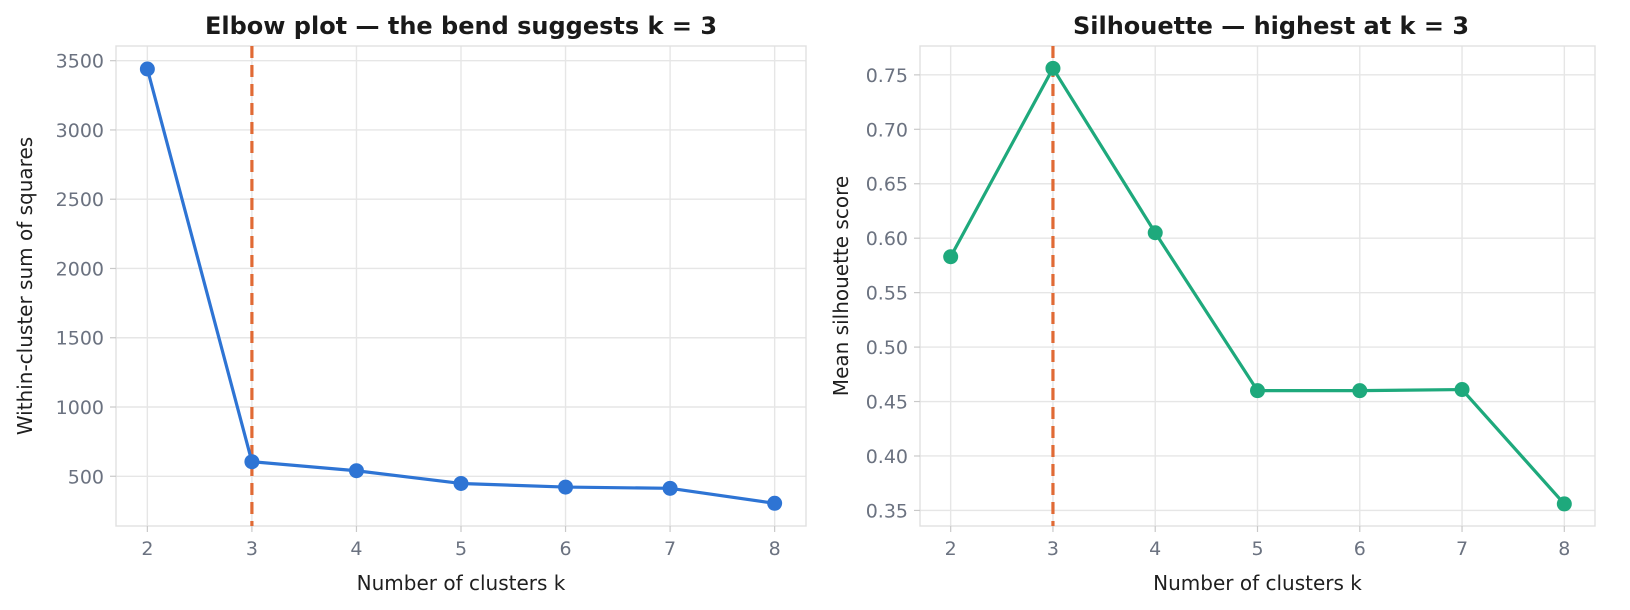 The image size is (1630, 610). Describe the element at coordinates (80, 62) in the screenshot. I see `y-tick-label: 3500` at that location.